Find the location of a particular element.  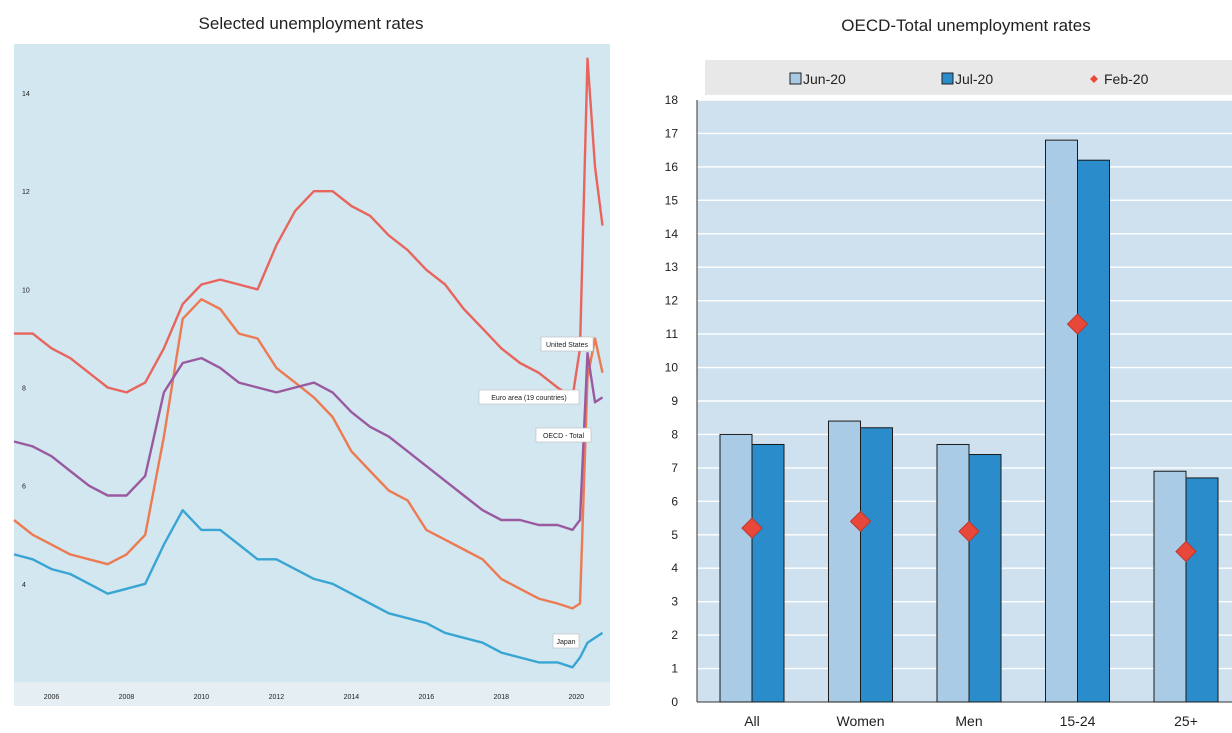

bar-jul-20-women is located at coordinates (876, 565).